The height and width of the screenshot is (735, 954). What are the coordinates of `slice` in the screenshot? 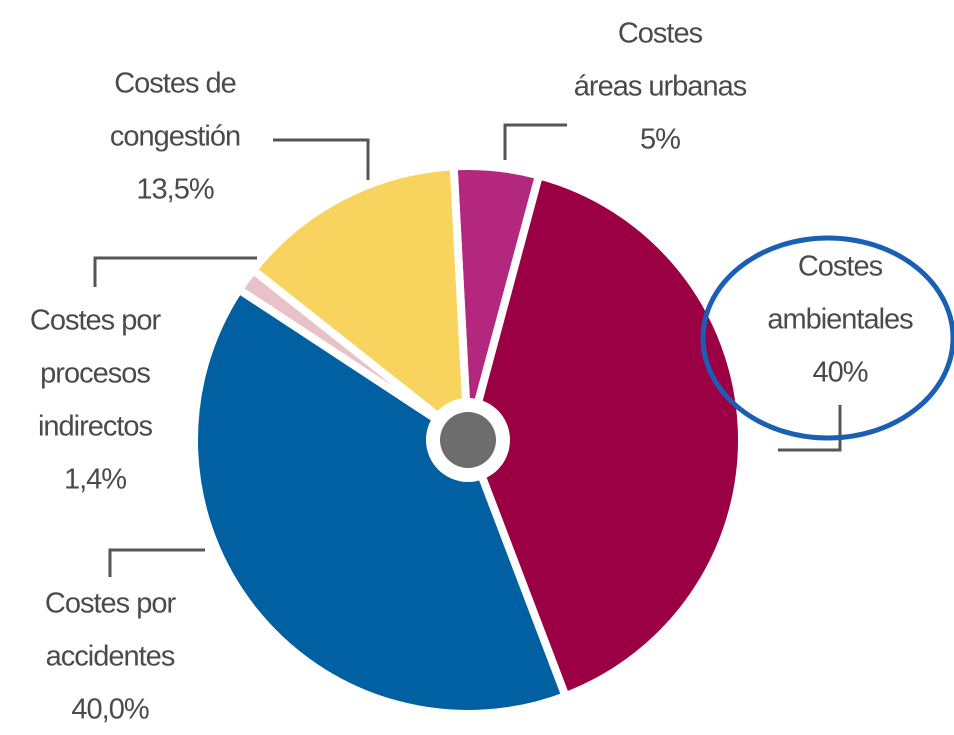 It's located at (360, 303).